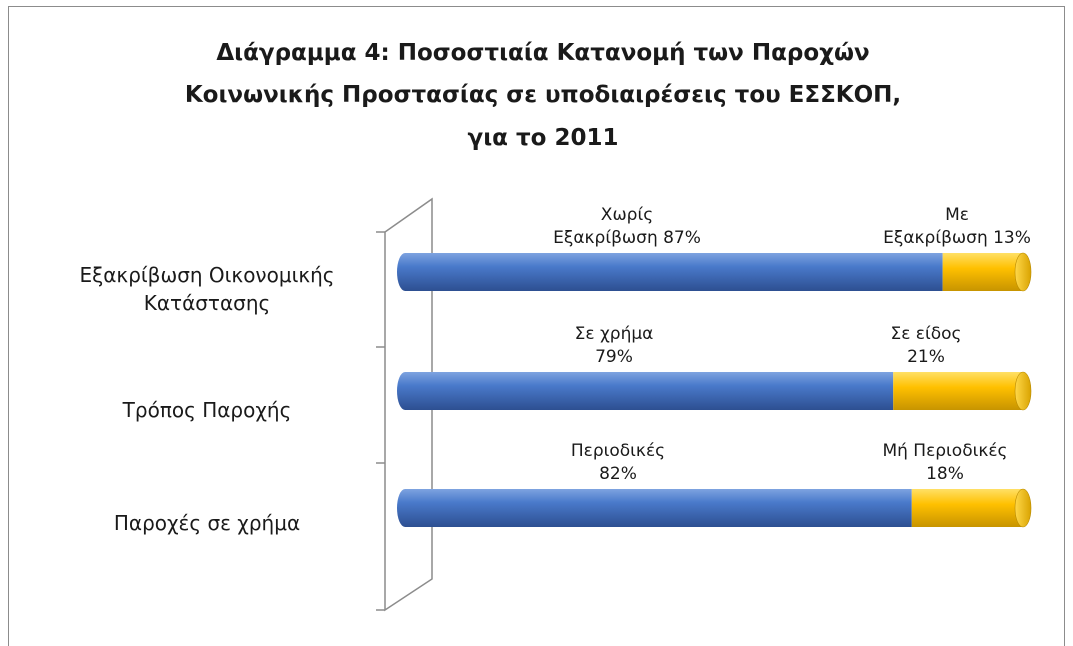 The image size is (1073, 646). I want to click on data-label: Περιοδικές 82%, so click(618, 462).